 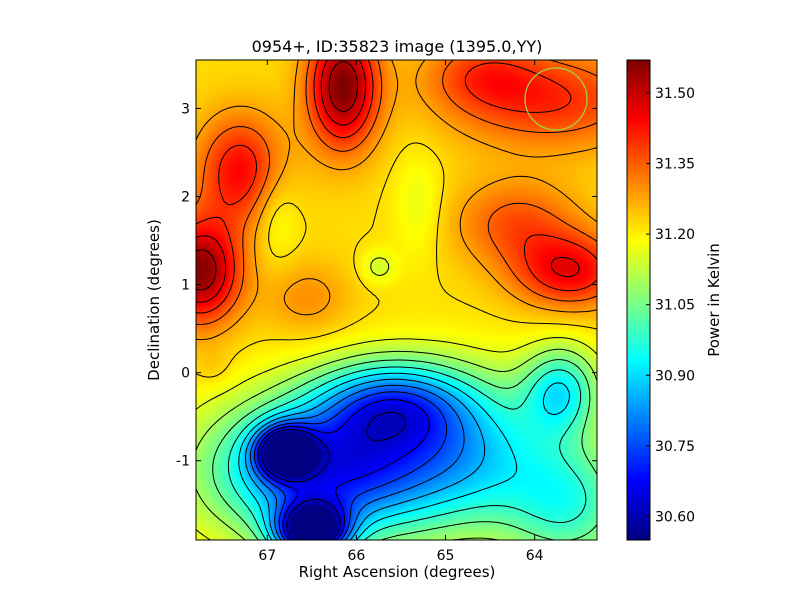 I want to click on colorbar-label: Power in Kelvin, so click(x=714, y=300).